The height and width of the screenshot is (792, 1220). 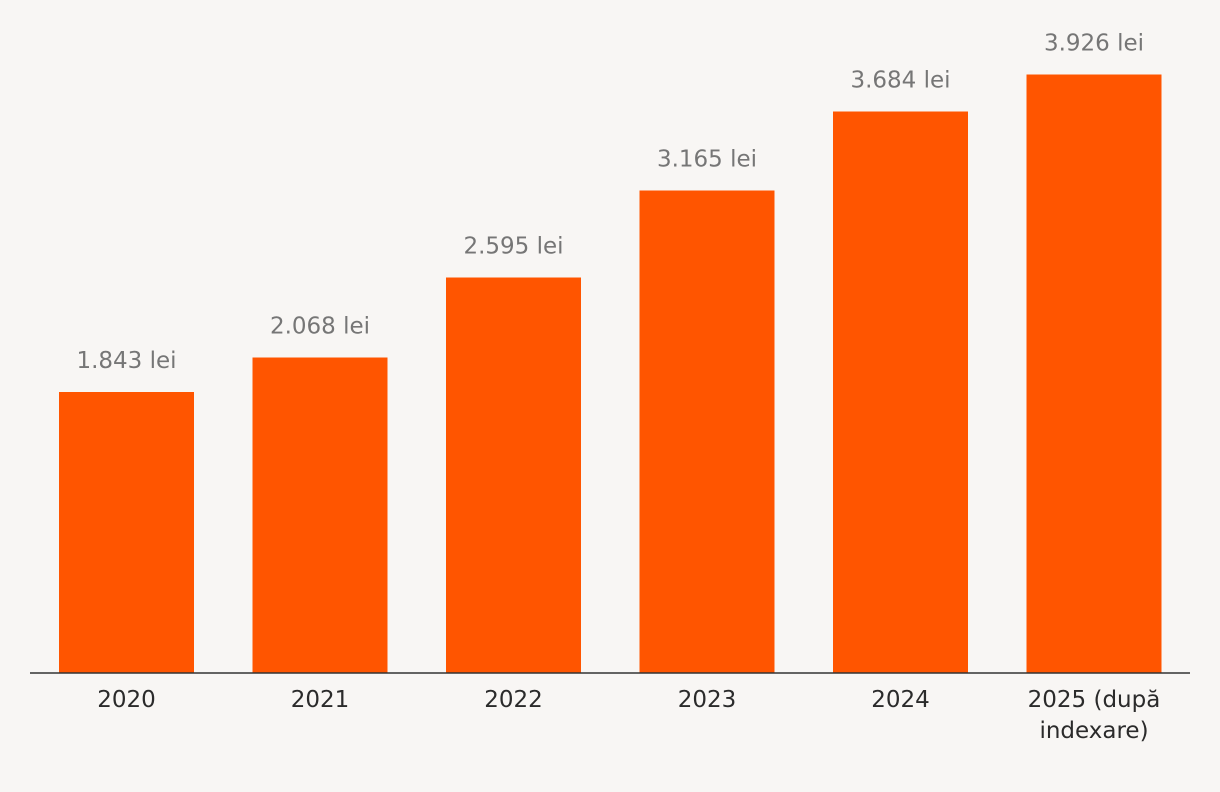 I want to click on data-label: 3.165 lei, so click(x=707, y=159).